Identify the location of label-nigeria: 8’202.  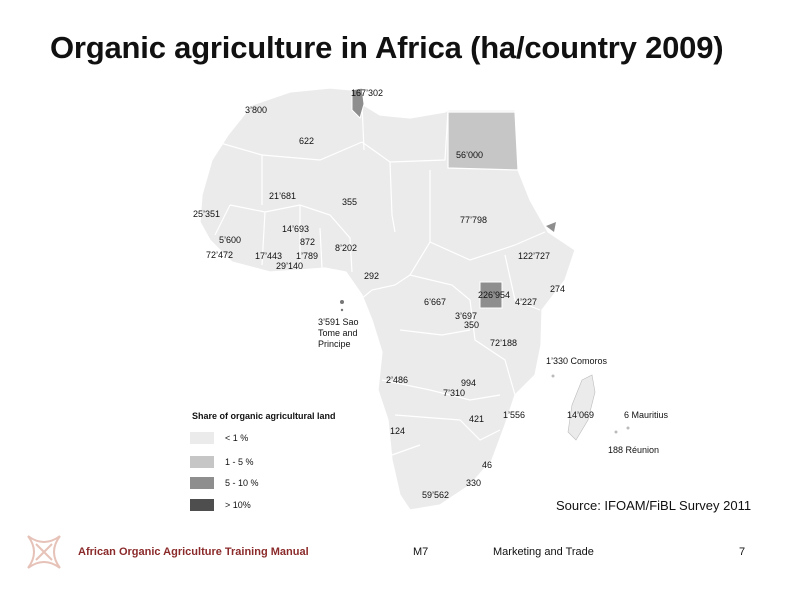
(346, 248).